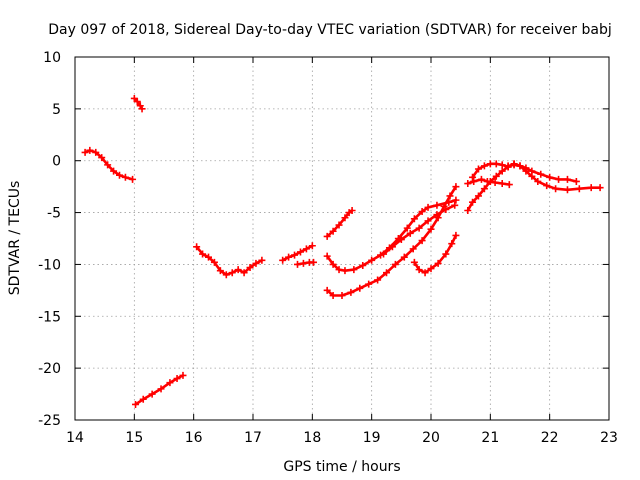 This screenshot has height=480, width=640. What do you see at coordinates (134, 438) in the screenshot?
I see `x-tick-label: 15` at bounding box center [134, 438].